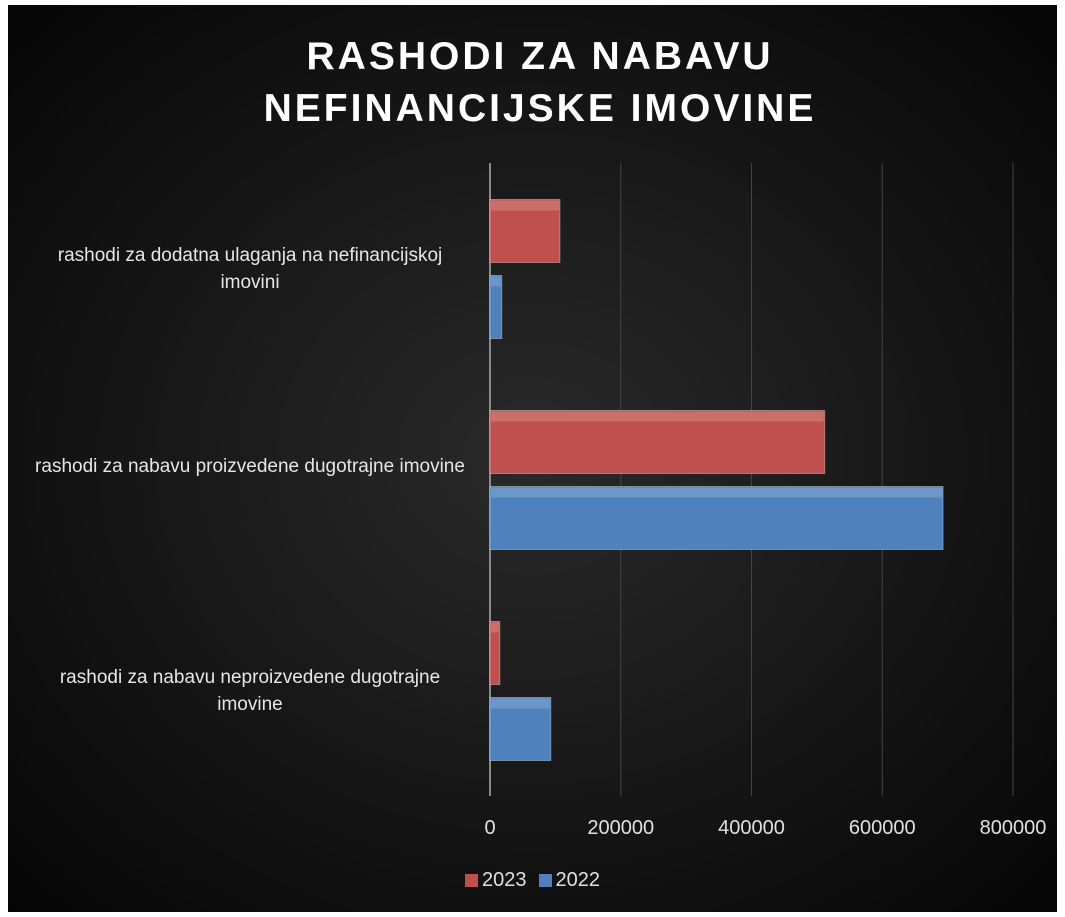 This screenshot has width=1065, height=917. I want to click on legend-label: 2022, so click(578, 880).